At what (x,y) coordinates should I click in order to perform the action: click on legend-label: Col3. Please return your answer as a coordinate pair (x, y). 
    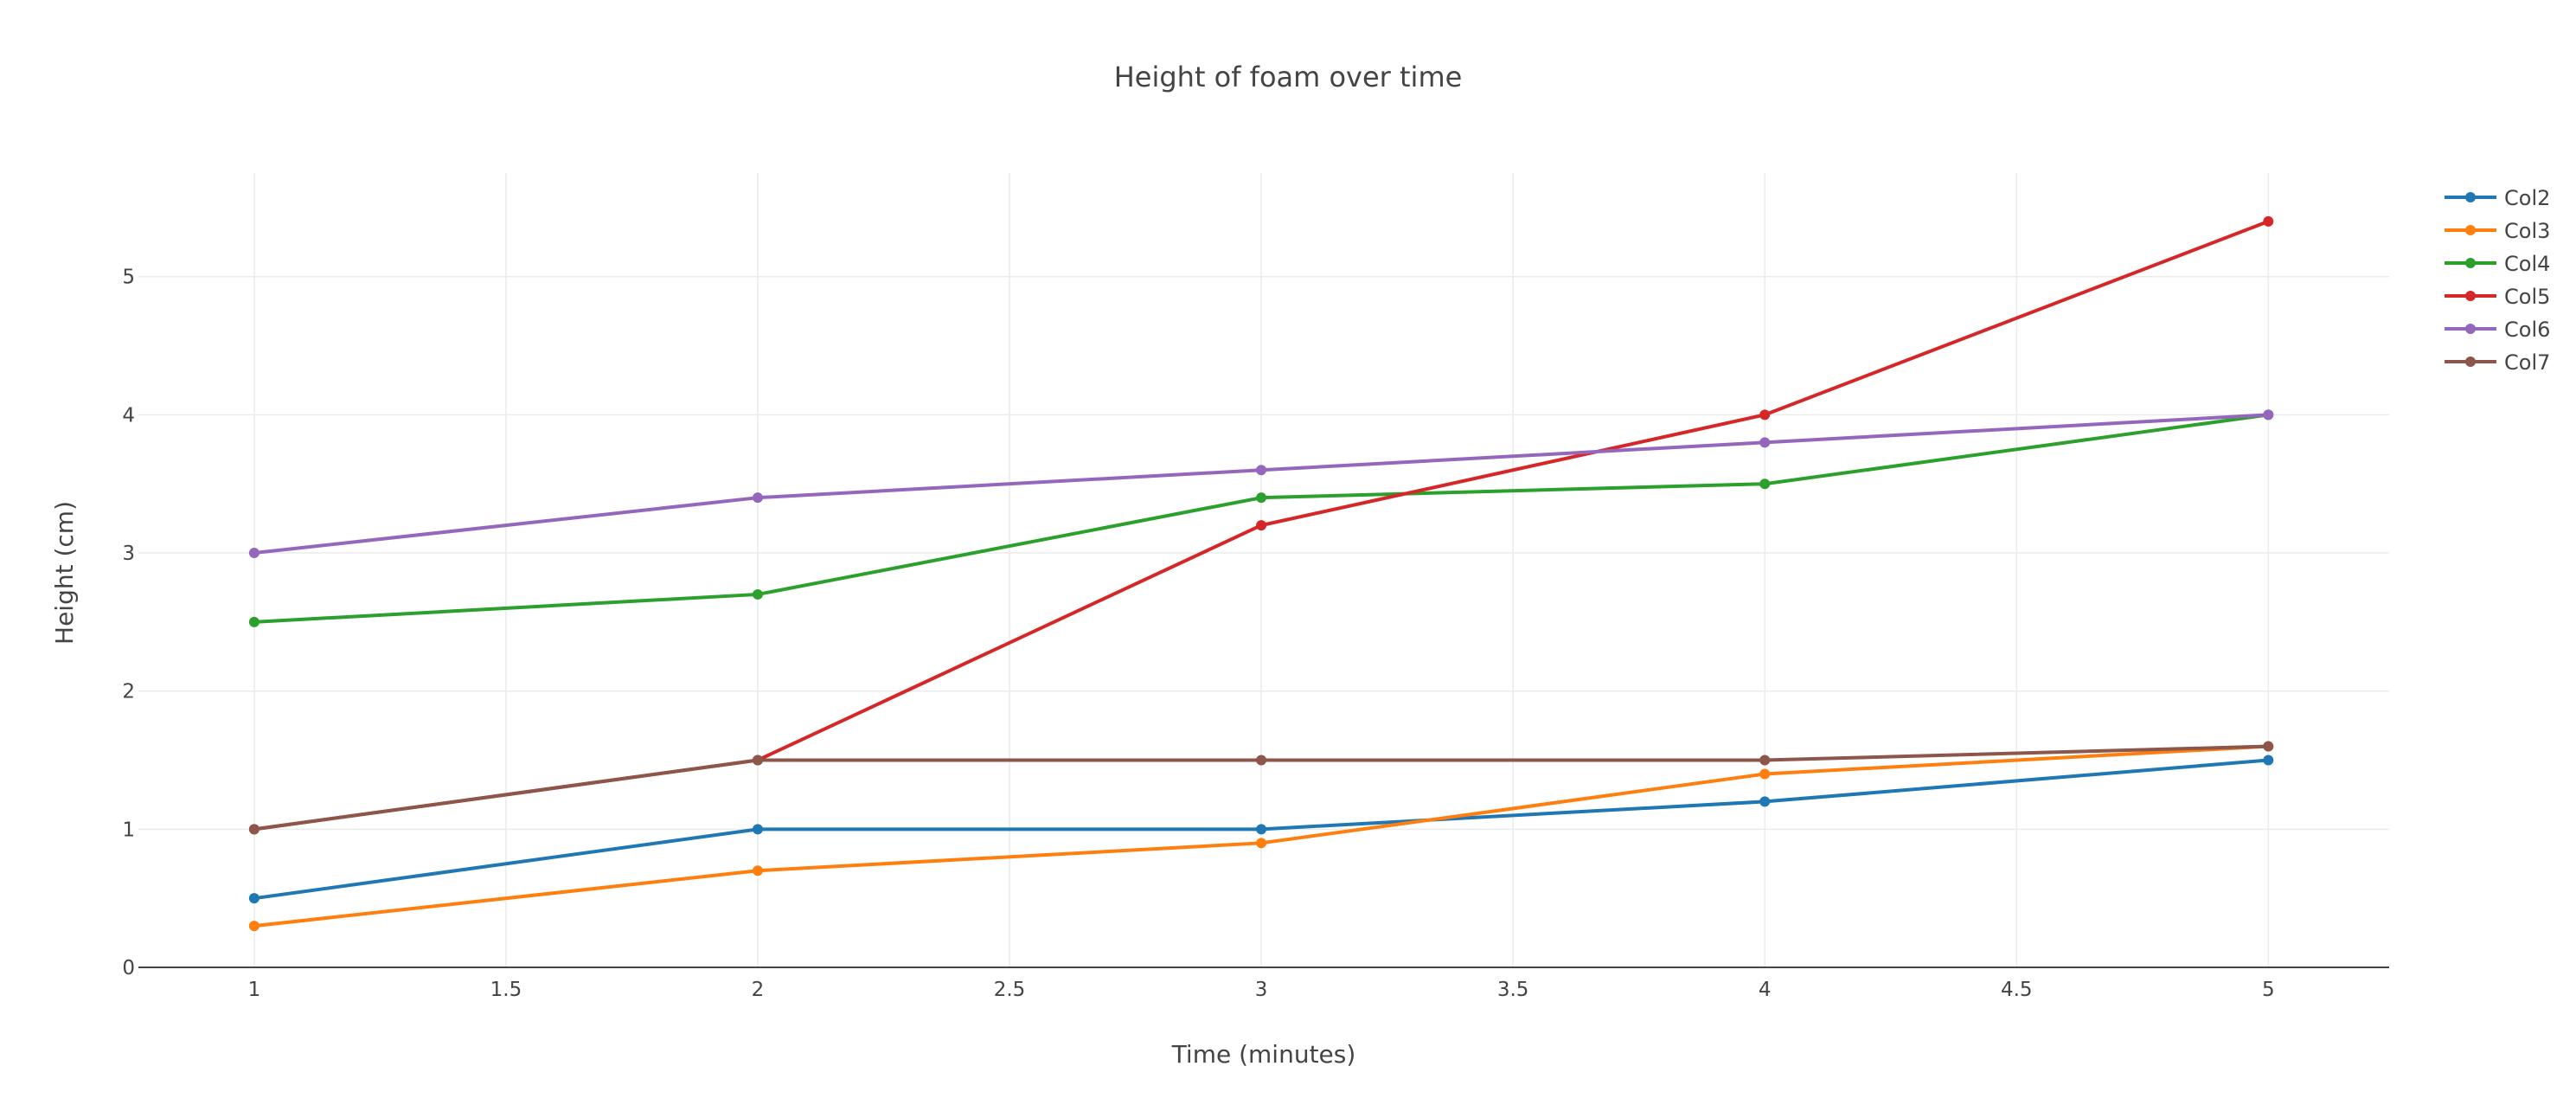
    Looking at the image, I should click on (2527, 231).